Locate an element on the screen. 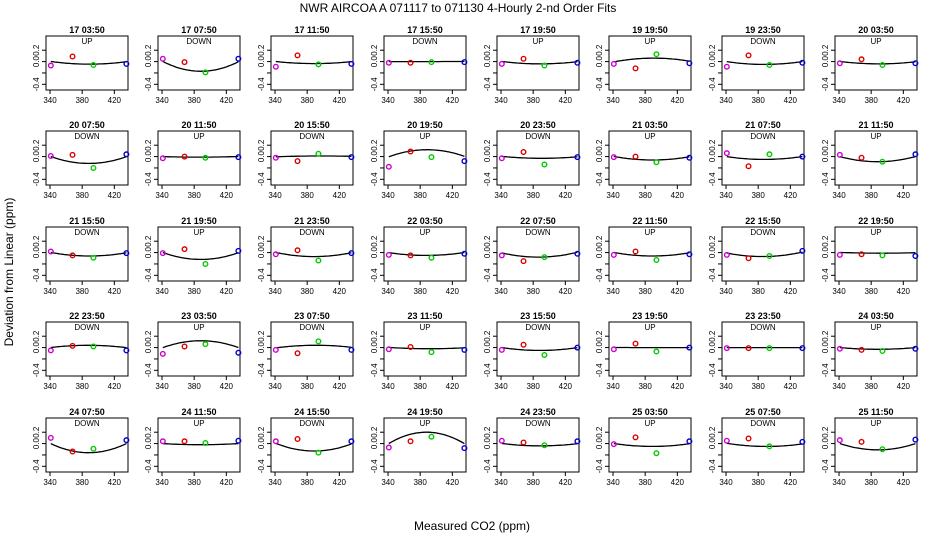 The width and height of the screenshot is (936, 545). panel-title: 23 19:50 is located at coordinates (650, 316).